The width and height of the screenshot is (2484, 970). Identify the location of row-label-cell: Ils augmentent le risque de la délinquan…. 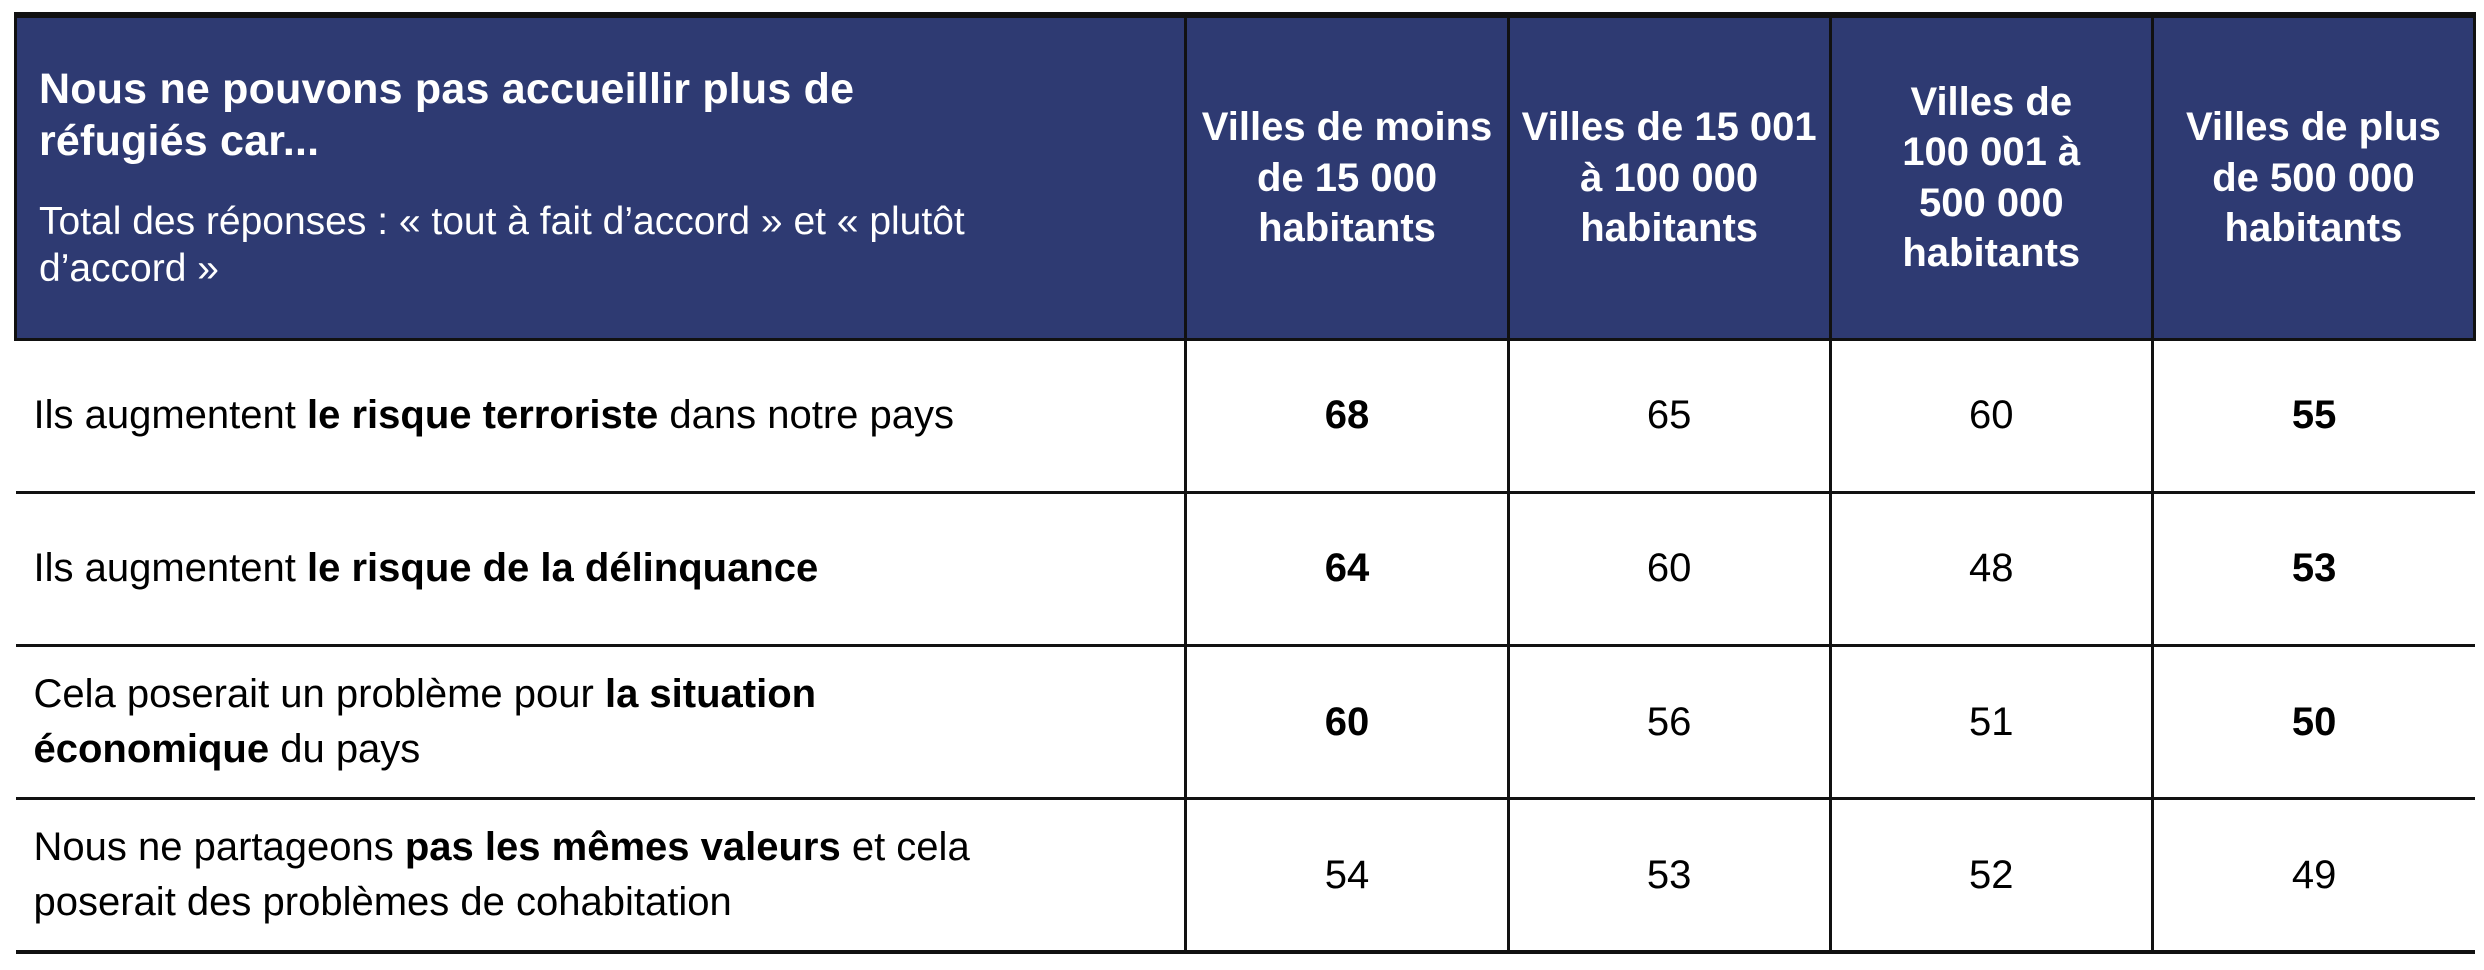
(600, 568).